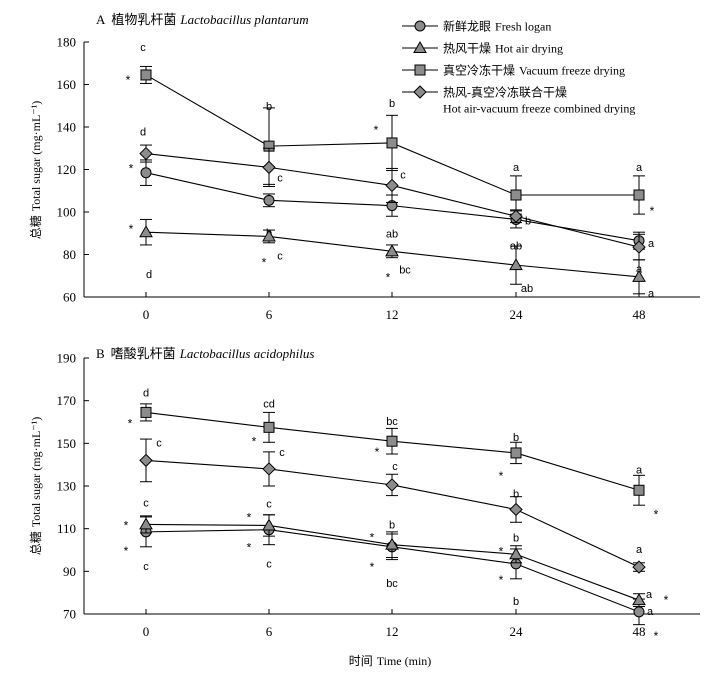 This screenshot has width=724, height=677. What do you see at coordinates (404, 661) in the screenshot?
I see `xlabel: Time (min)` at bounding box center [404, 661].